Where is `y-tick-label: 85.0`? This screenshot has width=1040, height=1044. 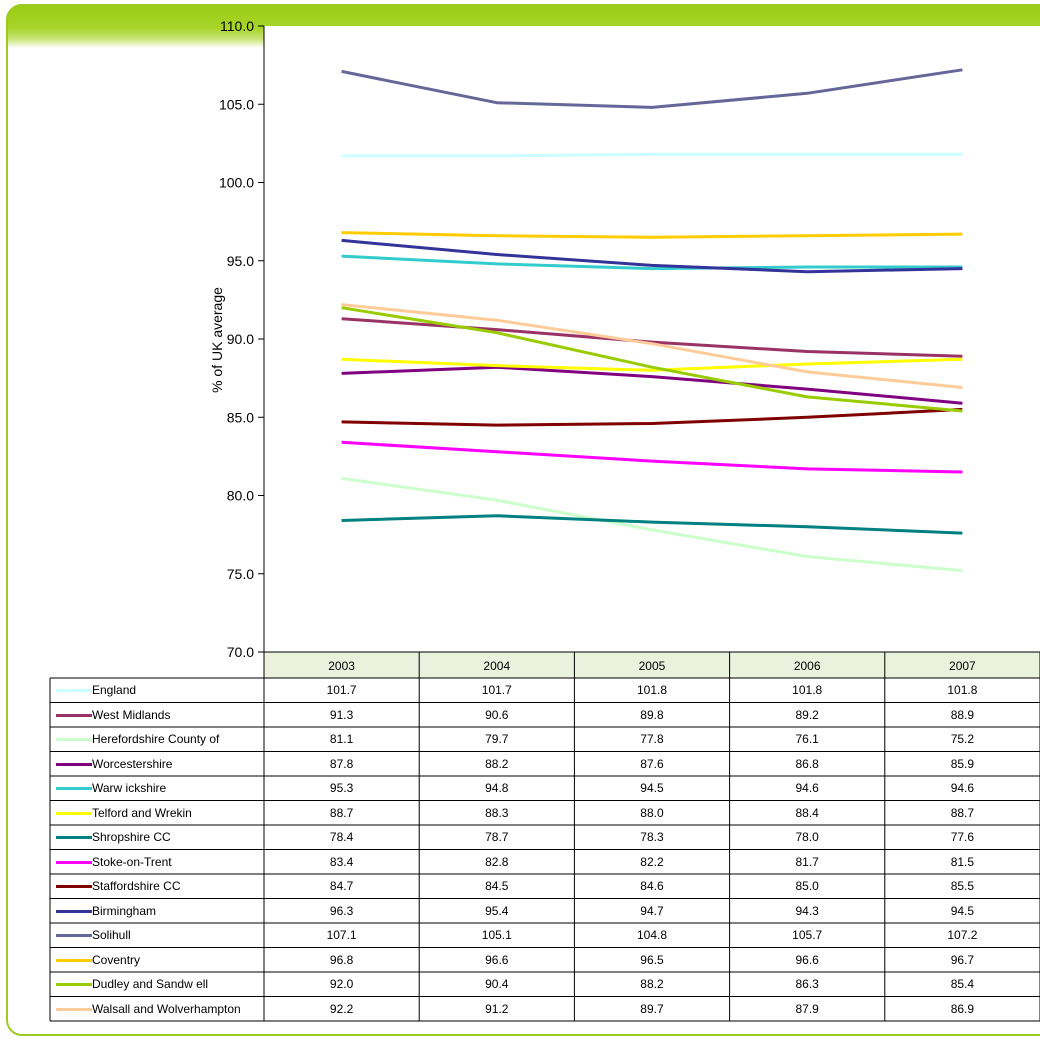 y-tick-label: 85.0 is located at coordinates (240, 417).